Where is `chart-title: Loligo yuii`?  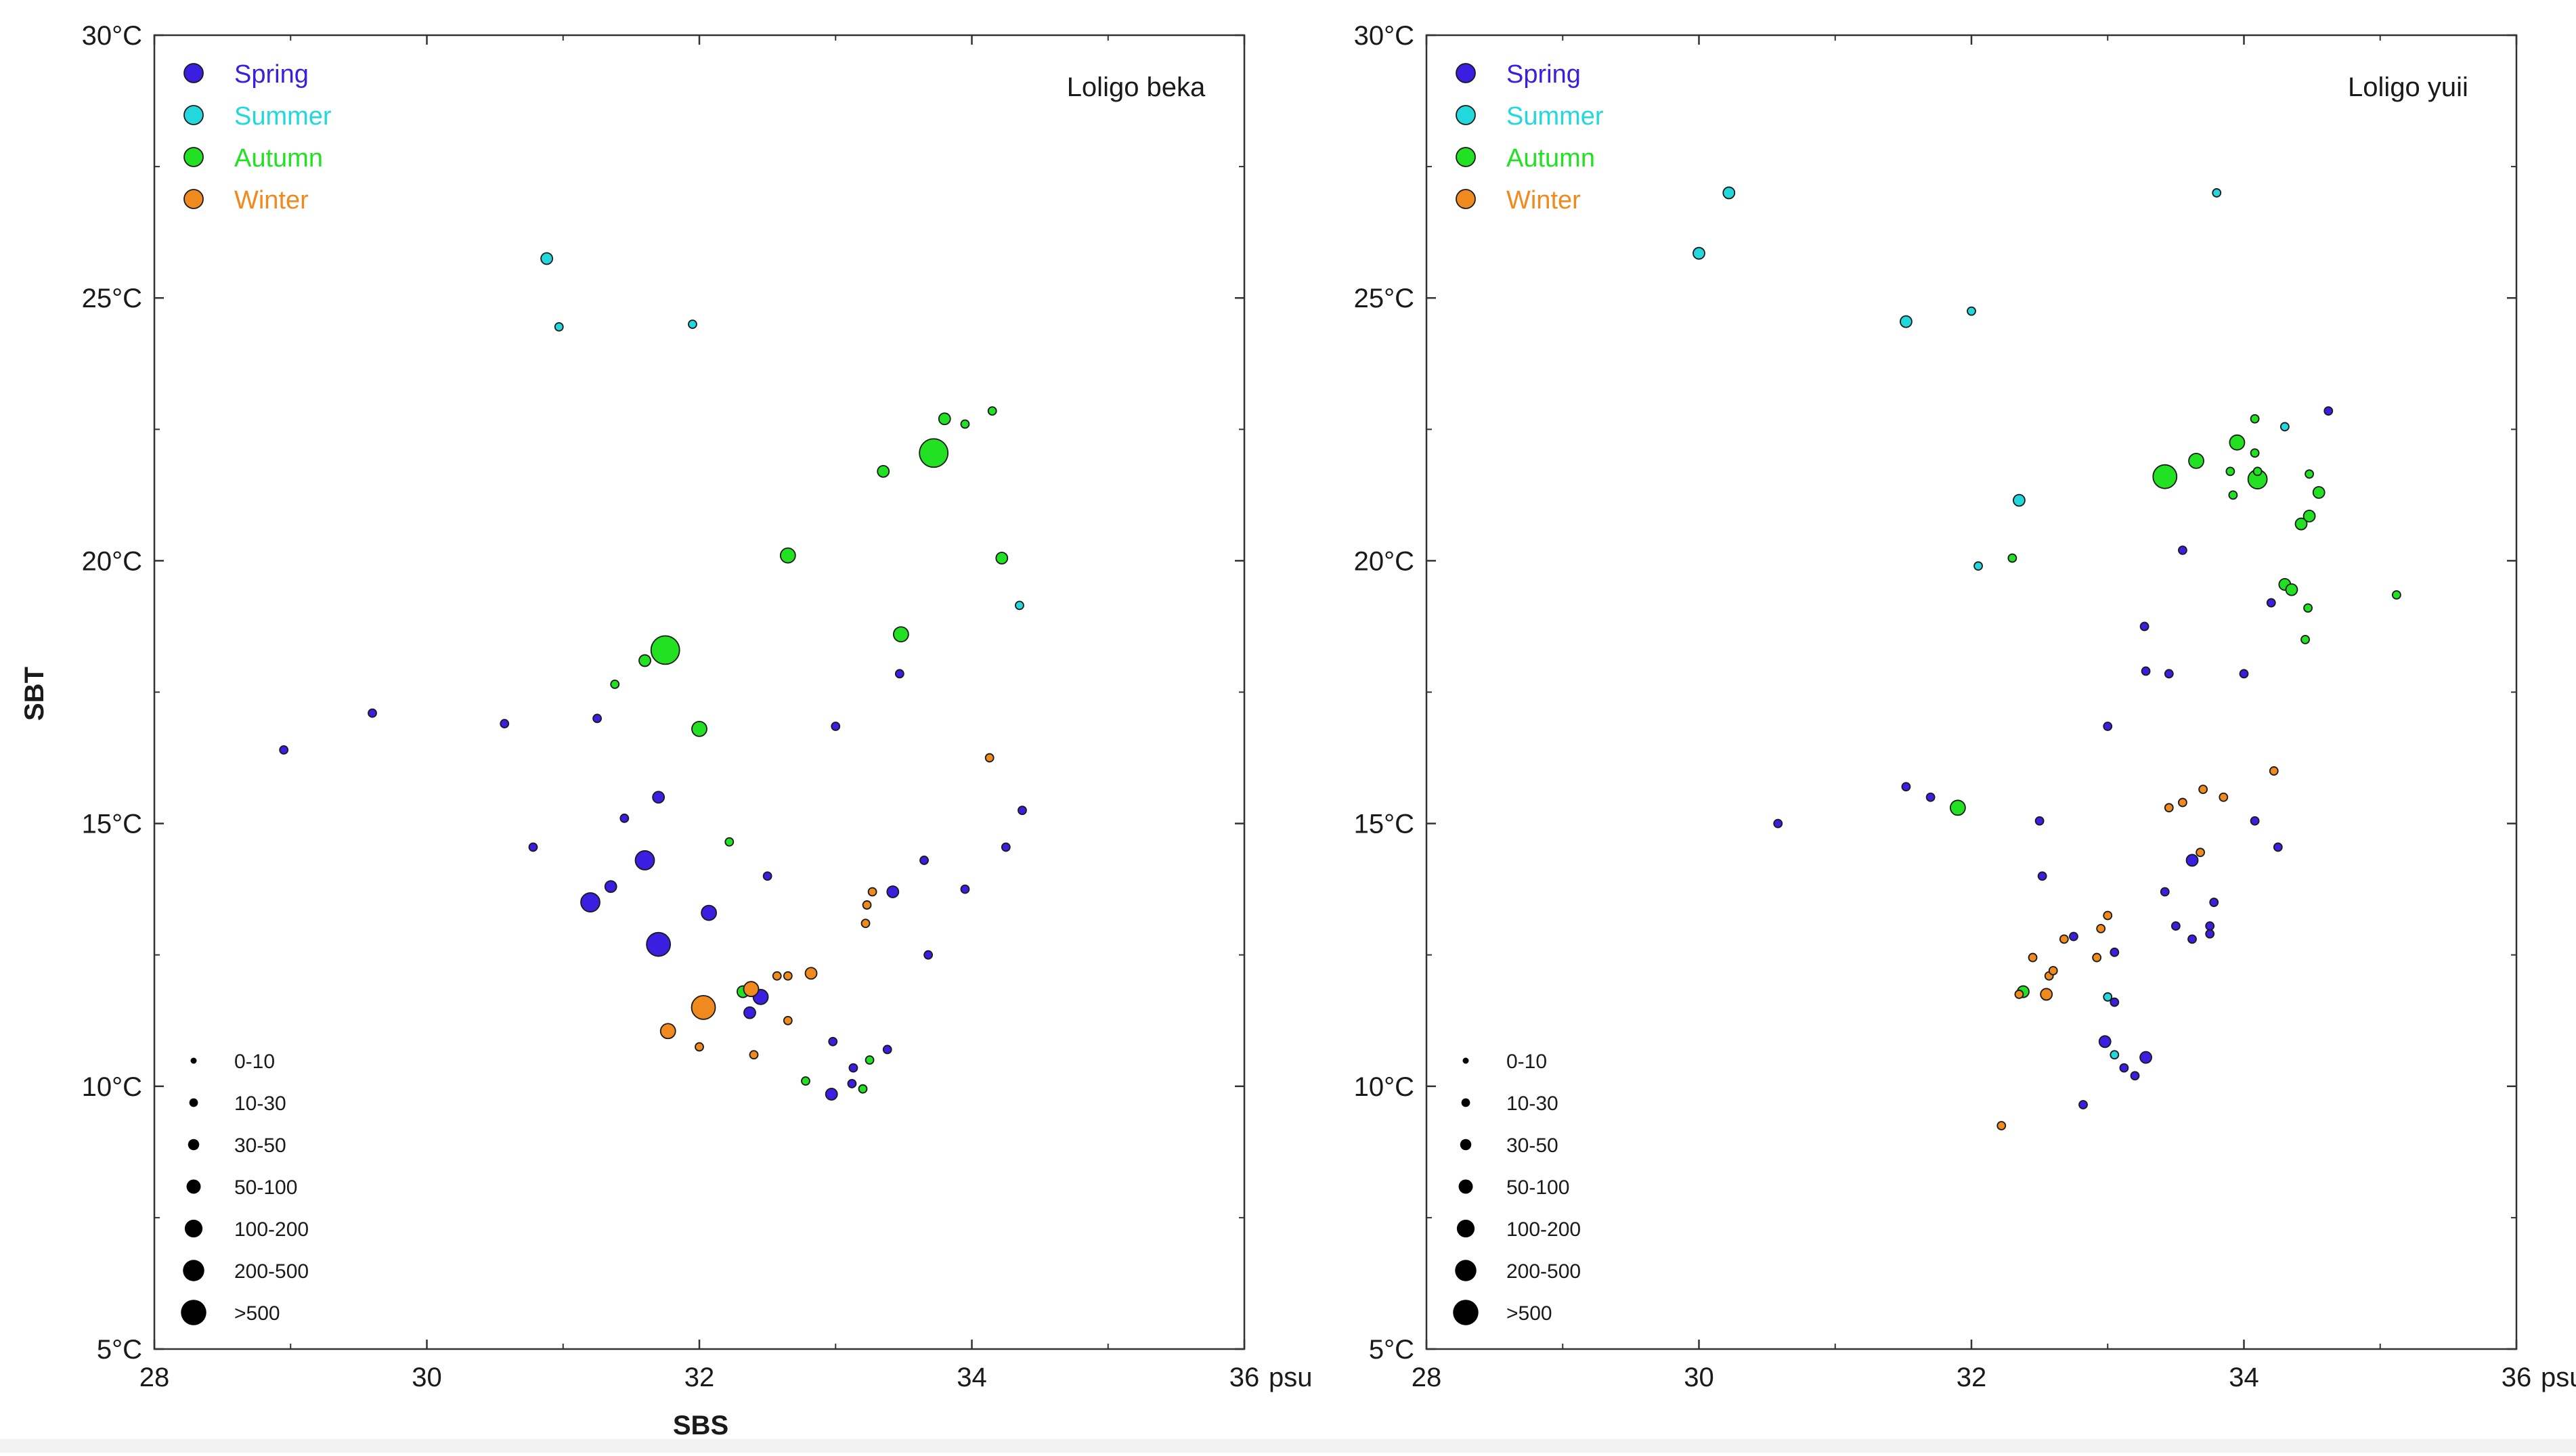 chart-title: Loligo yuii is located at coordinates (2408, 87).